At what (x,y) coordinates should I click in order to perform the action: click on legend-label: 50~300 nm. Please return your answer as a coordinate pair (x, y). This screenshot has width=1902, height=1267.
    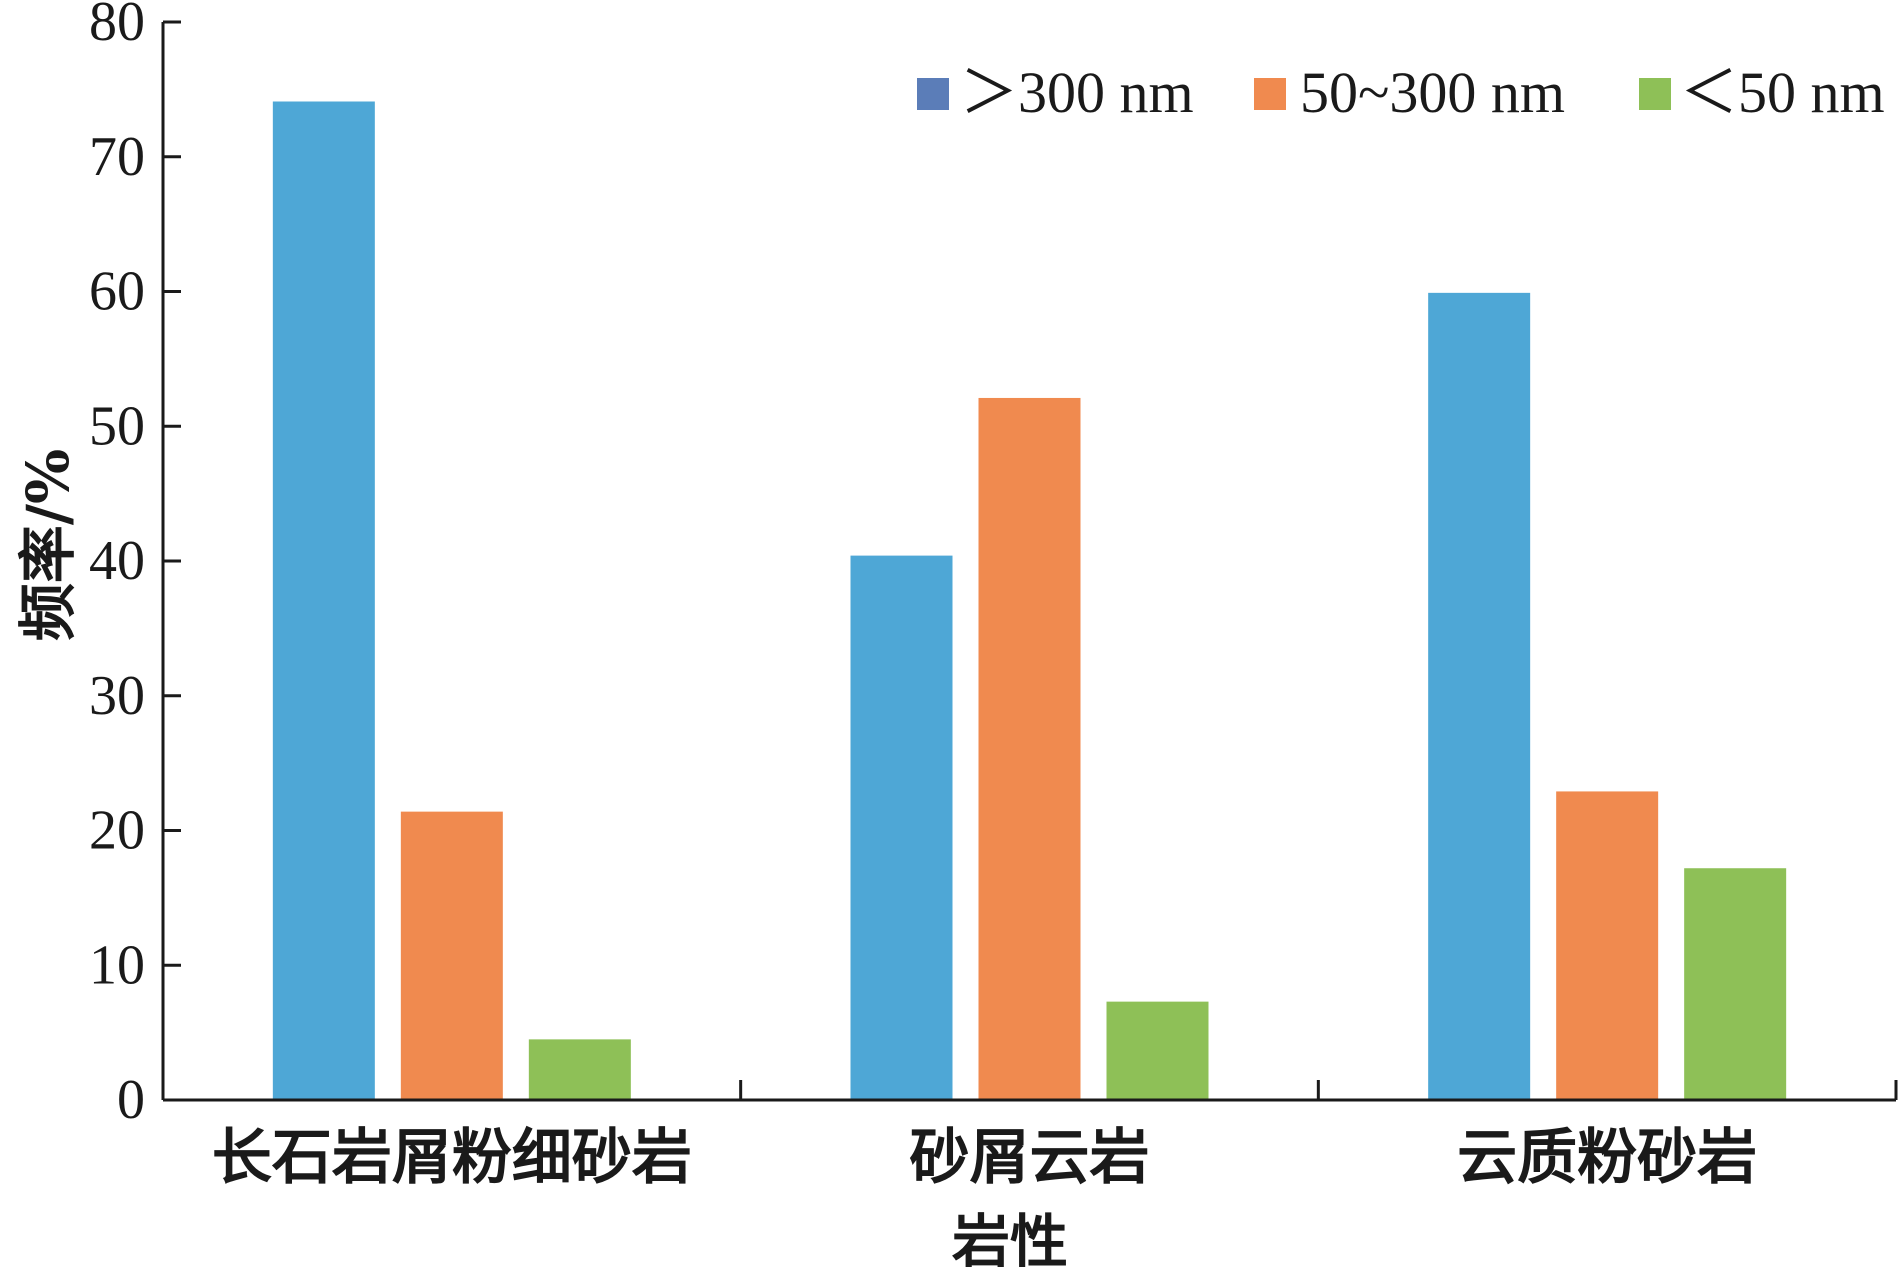
    Looking at the image, I should click on (1432, 92).